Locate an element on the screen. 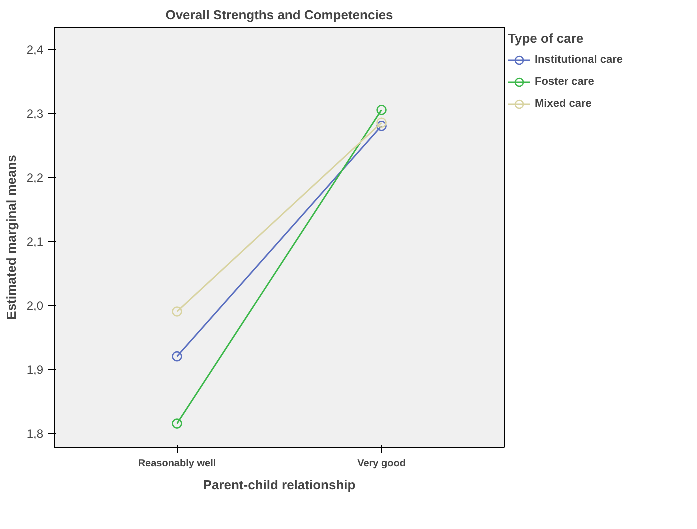 The width and height of the screenshot is (697, 529). legend-label: Foster care is located at coordinates (564, 82).